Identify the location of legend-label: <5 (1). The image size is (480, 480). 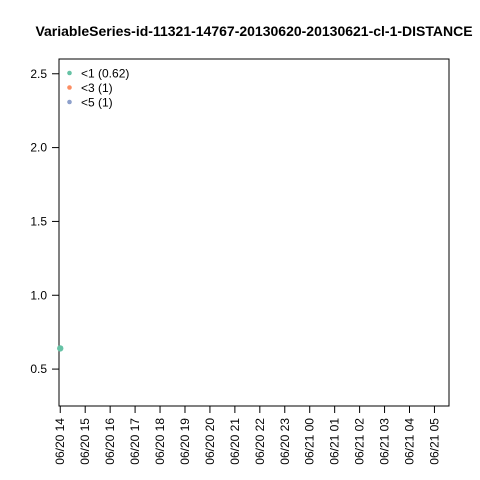
(97, 103).